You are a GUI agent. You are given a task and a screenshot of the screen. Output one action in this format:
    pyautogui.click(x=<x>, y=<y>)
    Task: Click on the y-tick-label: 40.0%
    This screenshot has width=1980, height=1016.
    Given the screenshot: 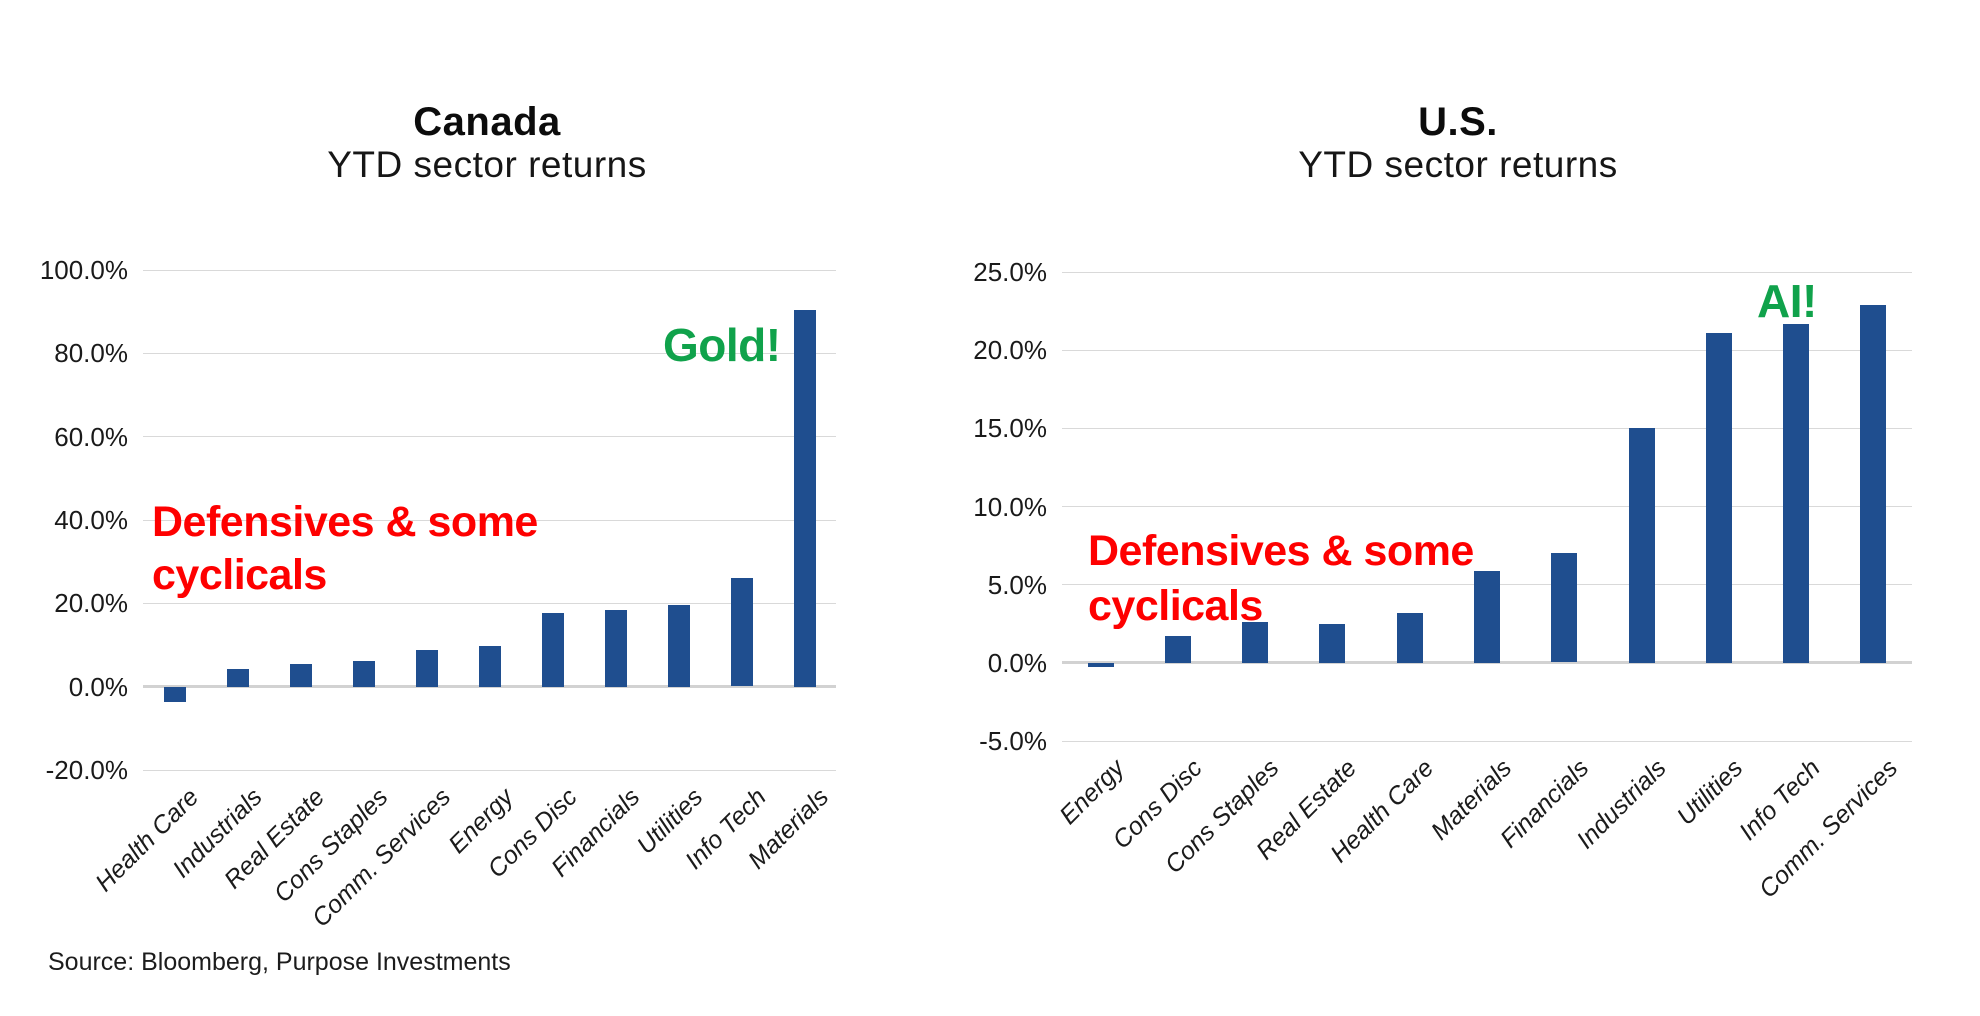 What is the action you would take?
    pyautogui.click(x=91, y=520)
    